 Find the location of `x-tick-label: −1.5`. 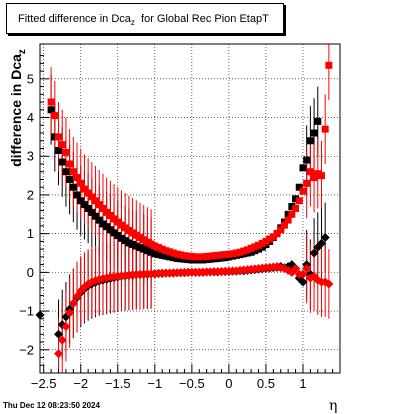

x-tick-label: −1.5 is located at coordinates (118, 383).